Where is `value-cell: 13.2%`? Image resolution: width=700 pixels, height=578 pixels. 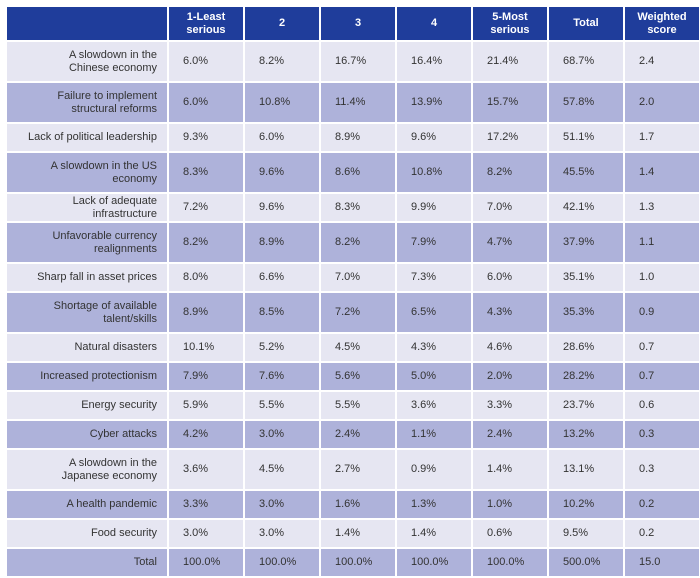 value-cell: 13.2% is located at coordinates (586, 434).